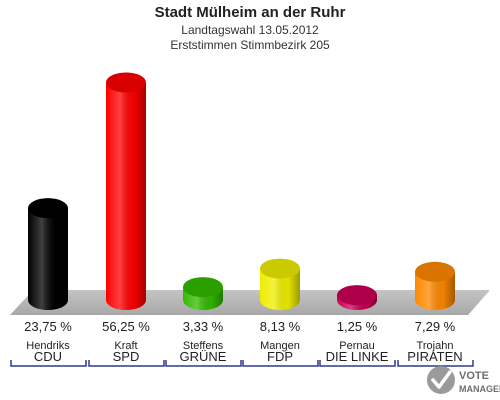  I want to click on chart-title: Stadt Mülheim an der Ruhr, so click(250, 12).